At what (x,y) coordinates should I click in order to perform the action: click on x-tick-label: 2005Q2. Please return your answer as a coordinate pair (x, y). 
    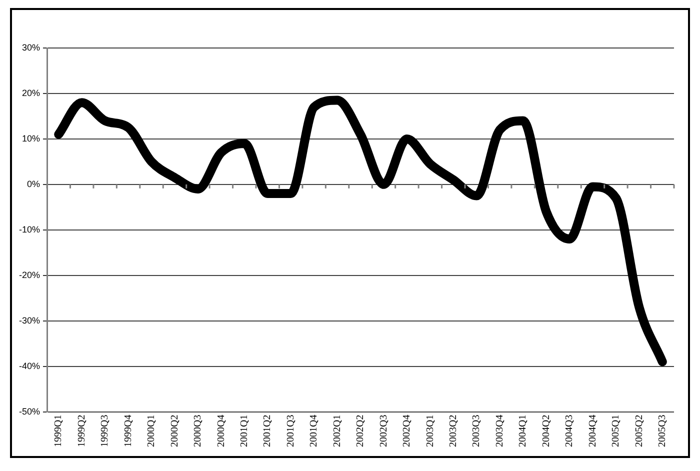
    Looking at the image, I should click on (639, 431).